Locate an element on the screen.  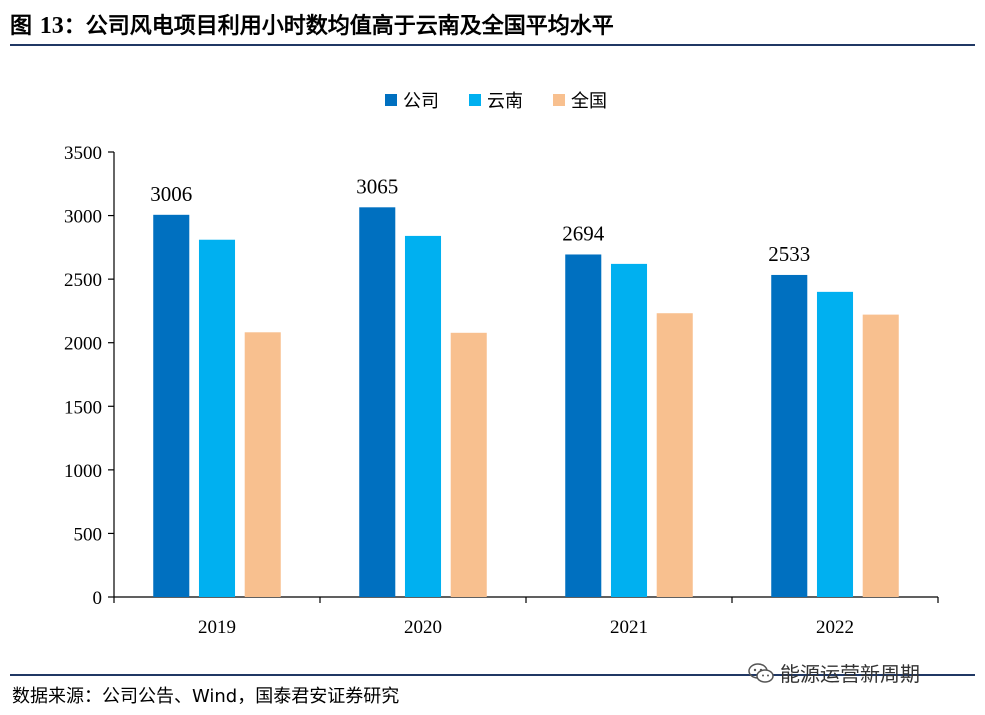
y-tick-label: 3000 is located at coordinates (83, 217).